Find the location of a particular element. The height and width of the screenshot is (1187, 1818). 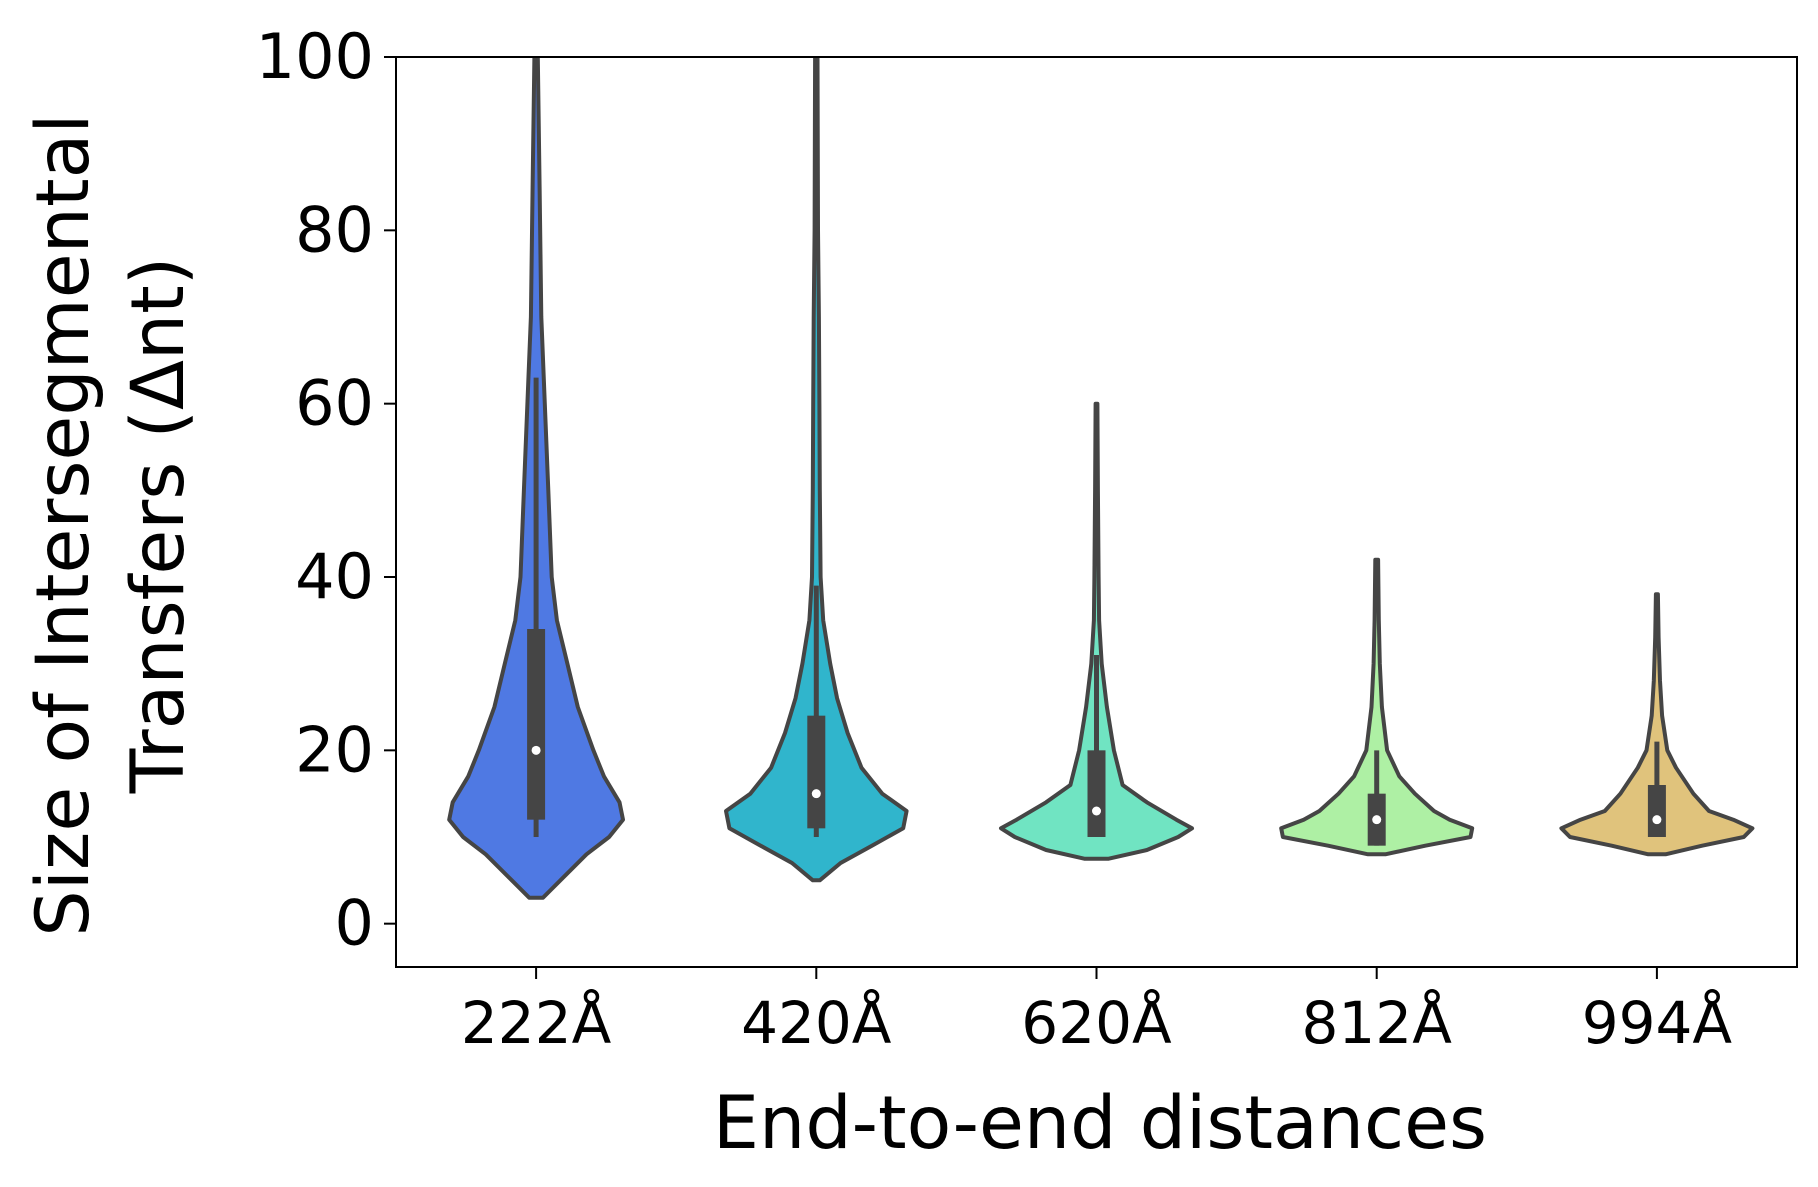

y-tick-label: 80 is located at coordinates (334, 229).